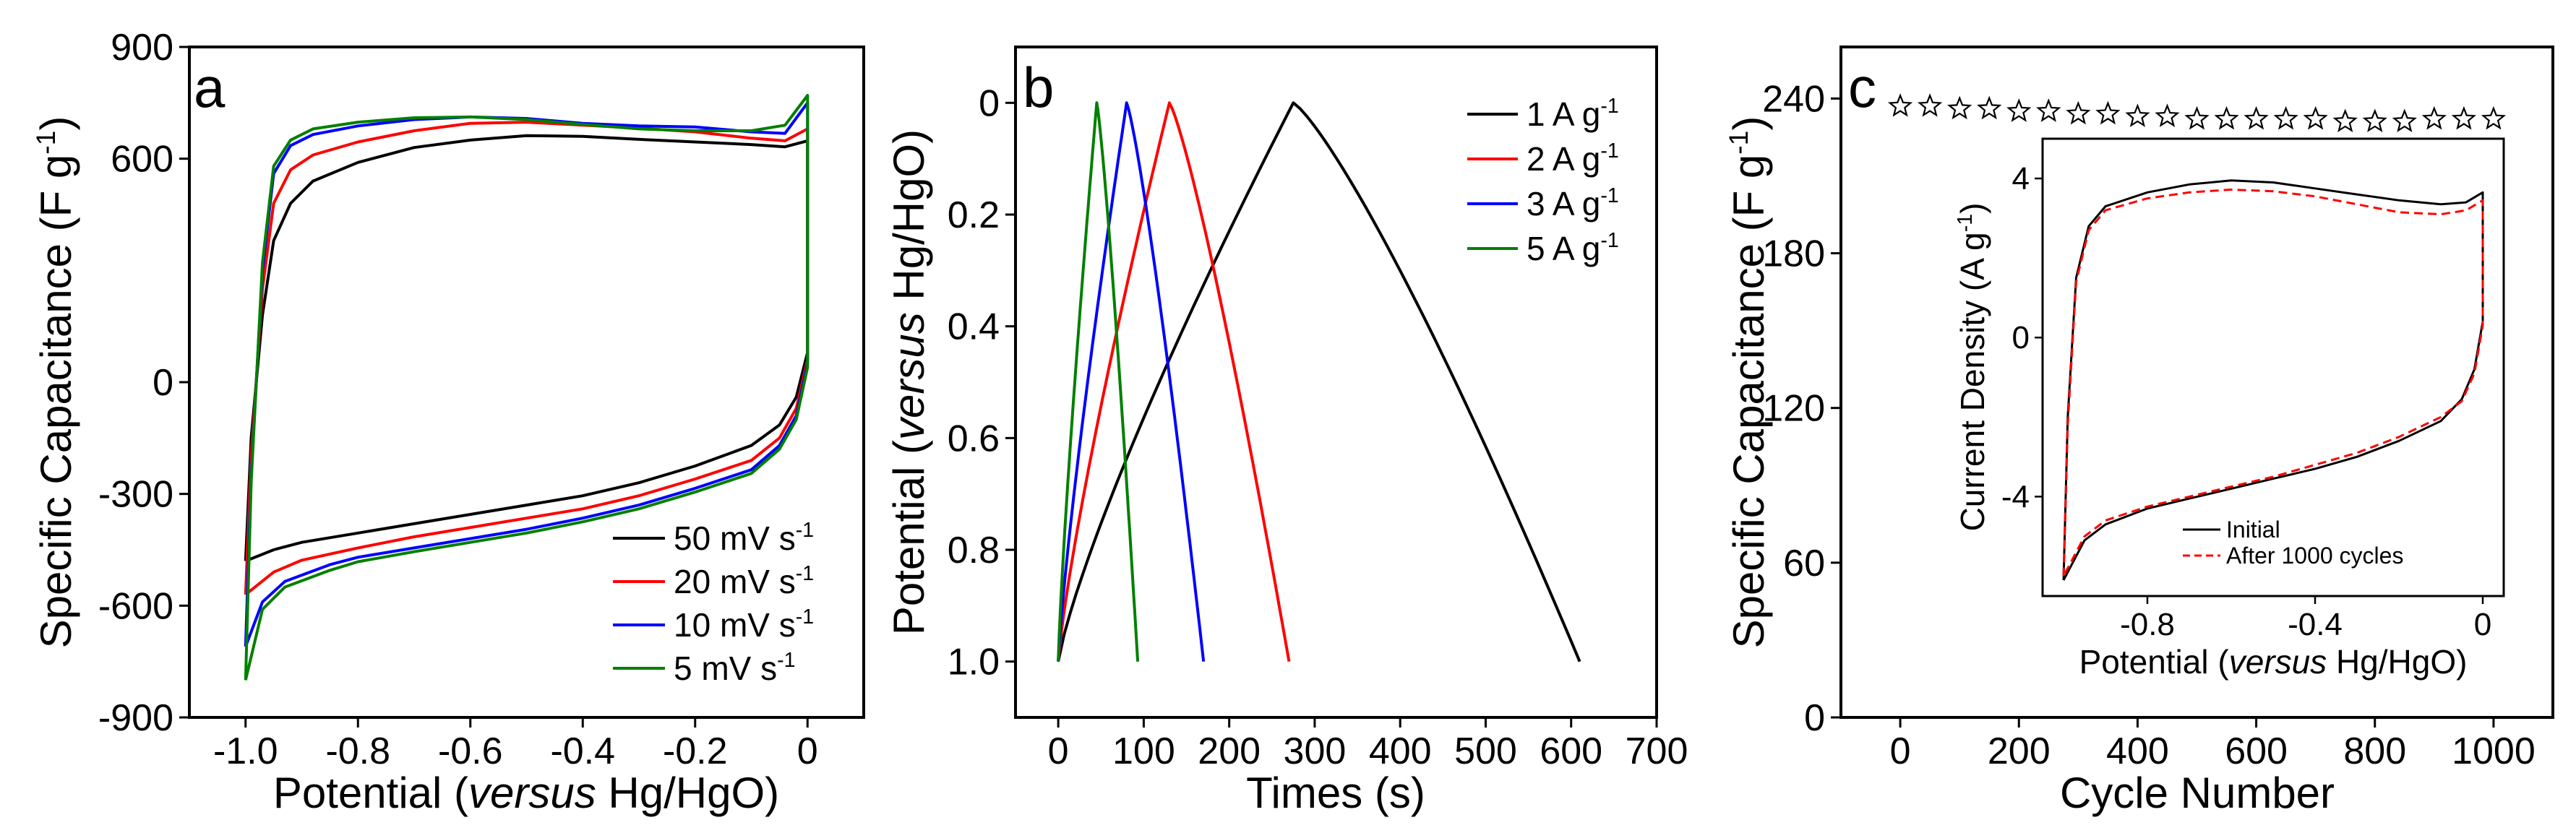  I want to click on panel-a-x-tick-label: -1.0, so click(246, 751).